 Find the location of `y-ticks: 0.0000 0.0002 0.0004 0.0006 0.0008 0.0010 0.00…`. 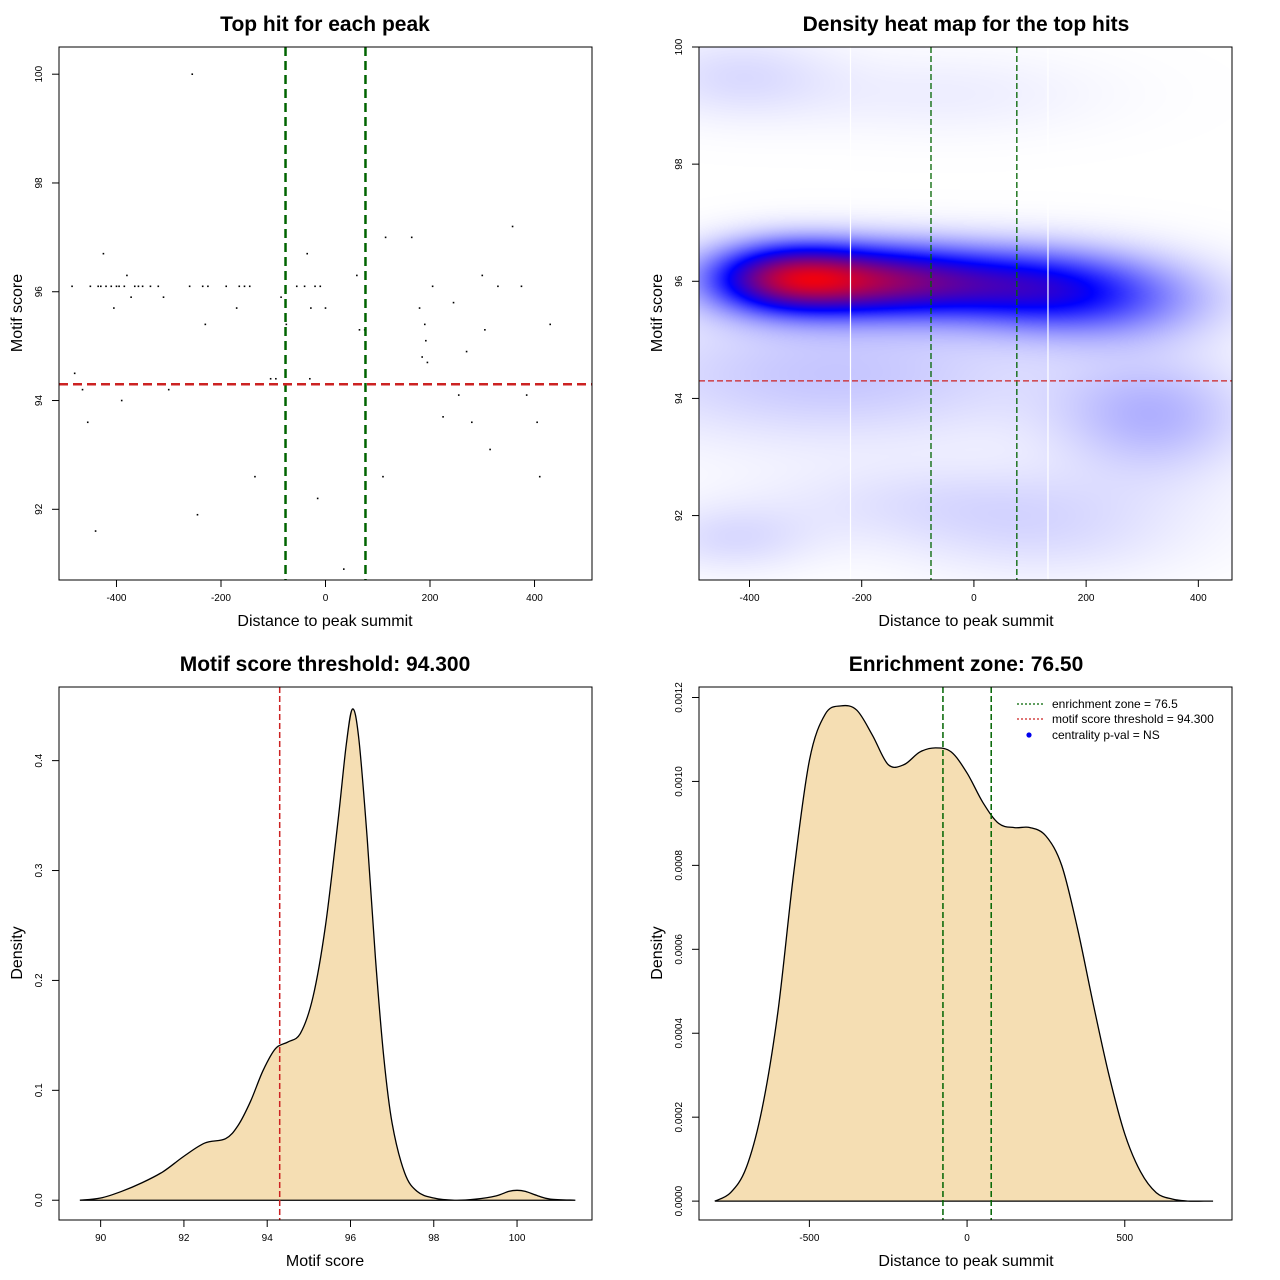

y-ticks: 0.0000 0.0002 0.0004 0.0006 0.0008 0.0010 0.00… is located at coordinates (686, 949).